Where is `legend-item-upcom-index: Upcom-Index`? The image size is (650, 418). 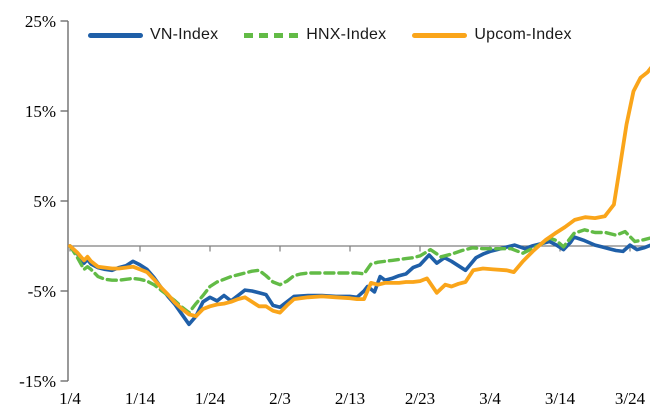 legend-item-upcom-index: Upcom-Index is located at coordinates (492, 35).